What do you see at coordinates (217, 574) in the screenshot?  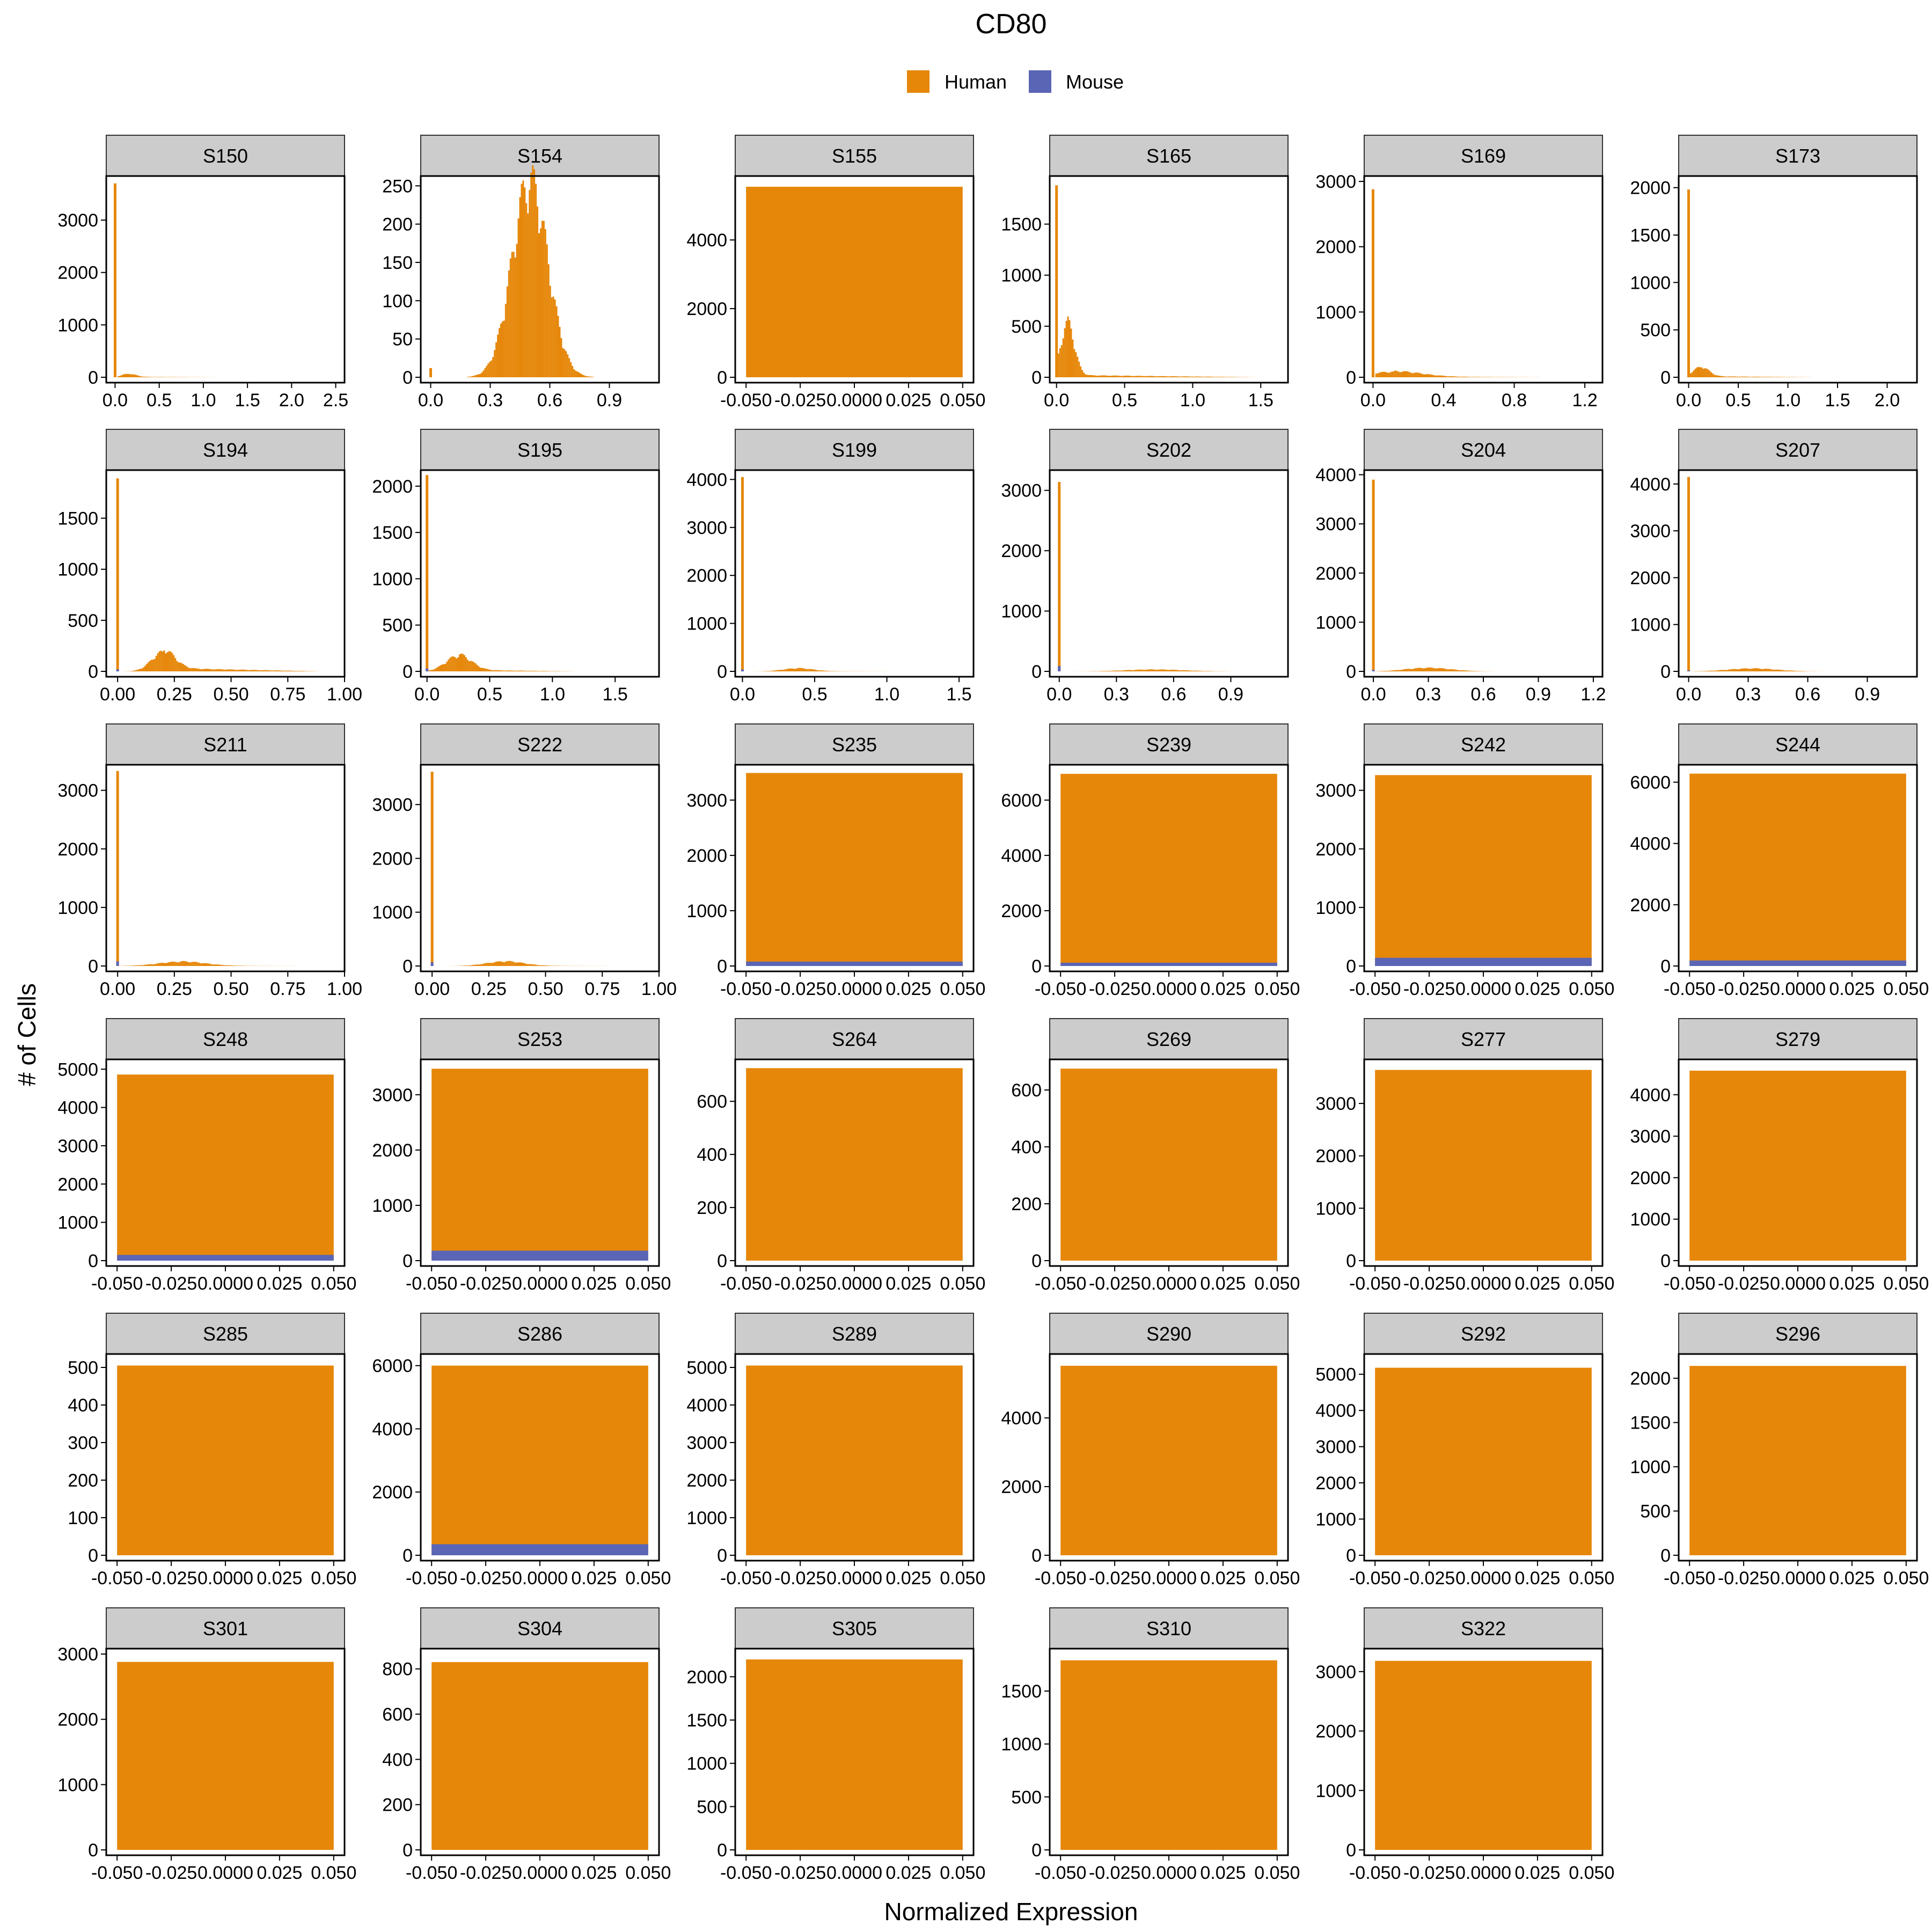 I see `bars-S194` at bounding box center [217, 574].